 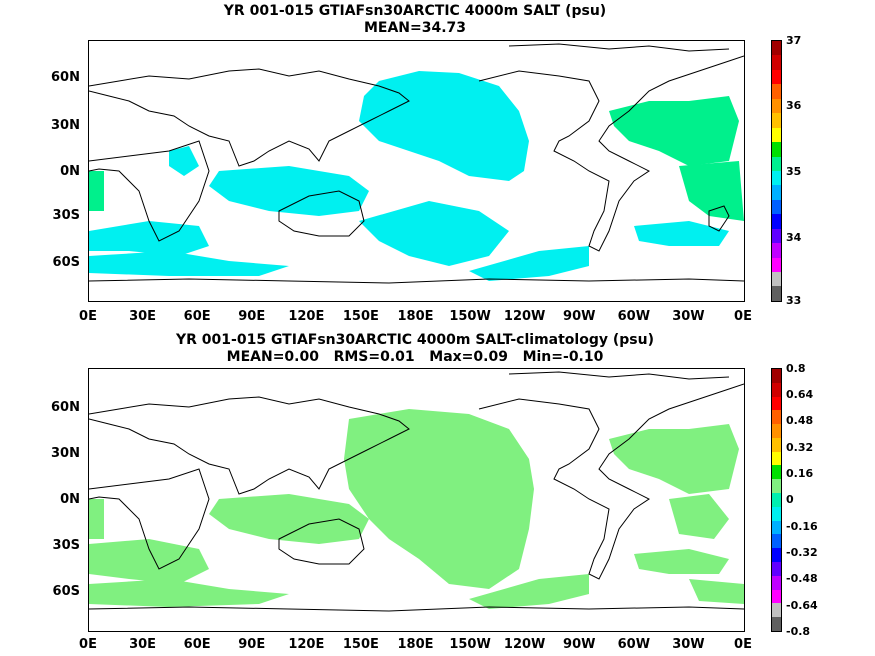 I want to click on panel2-ylabel: 0N, so click(x=70, y=499).